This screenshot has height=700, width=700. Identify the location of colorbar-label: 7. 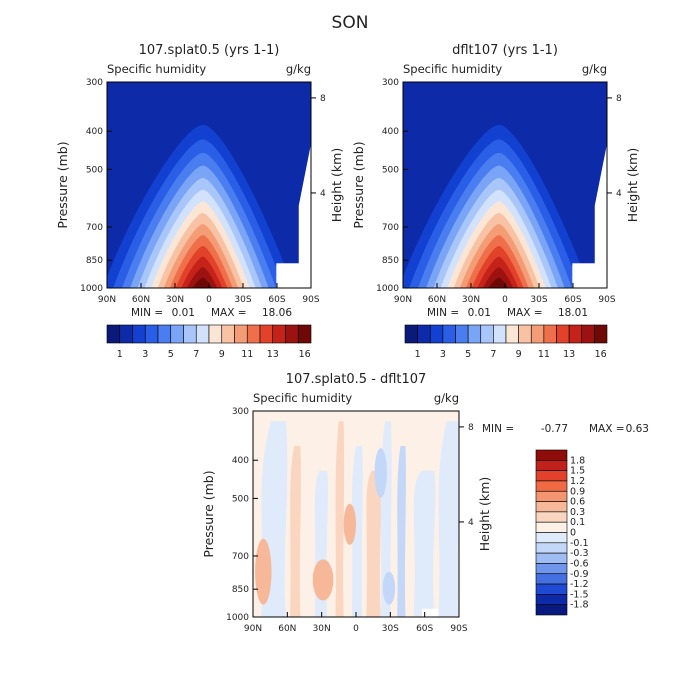
(493, 354).